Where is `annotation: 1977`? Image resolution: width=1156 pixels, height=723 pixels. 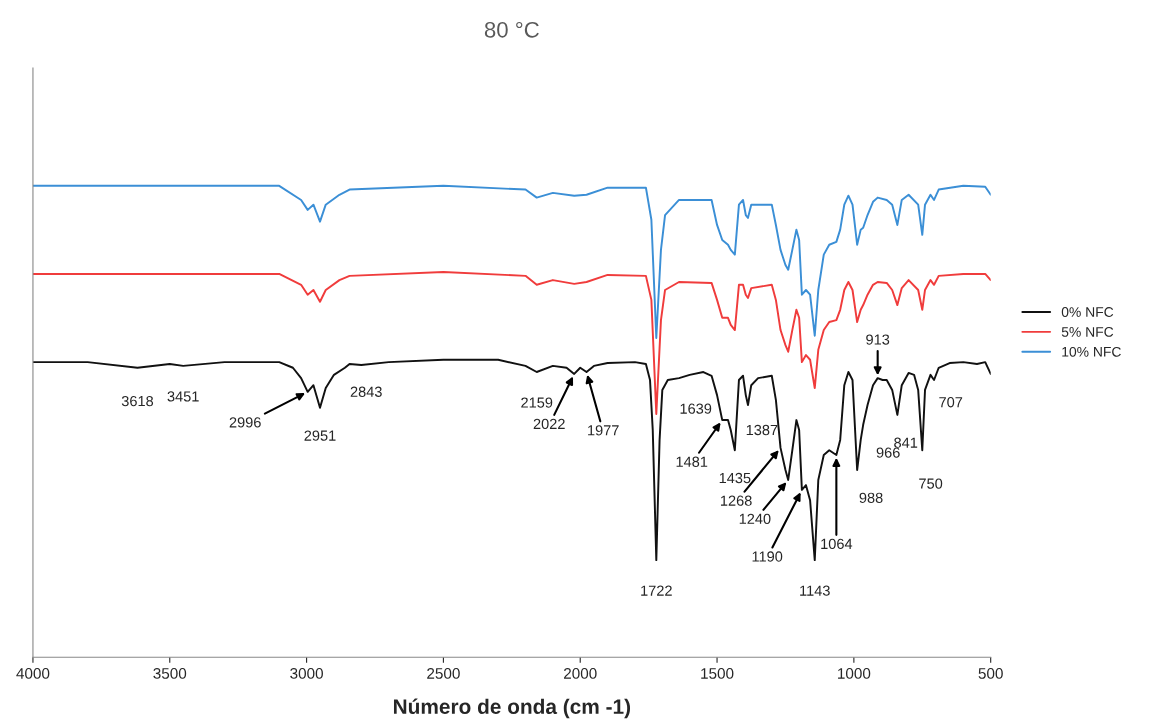 annotation: 1977 is located at coordinates (603, 430).